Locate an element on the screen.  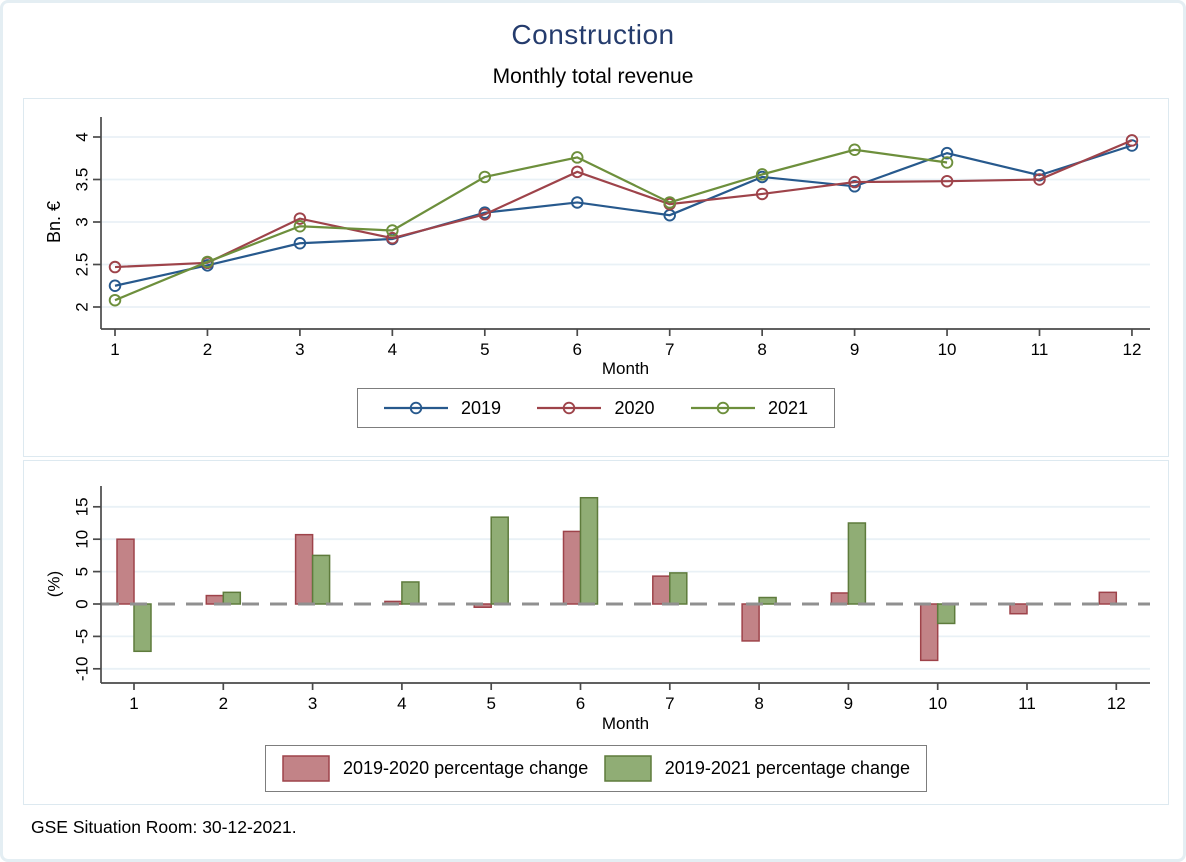
legend-label-2019-2020: 2019-2020 percentage change is located at coordinates (466, 768).